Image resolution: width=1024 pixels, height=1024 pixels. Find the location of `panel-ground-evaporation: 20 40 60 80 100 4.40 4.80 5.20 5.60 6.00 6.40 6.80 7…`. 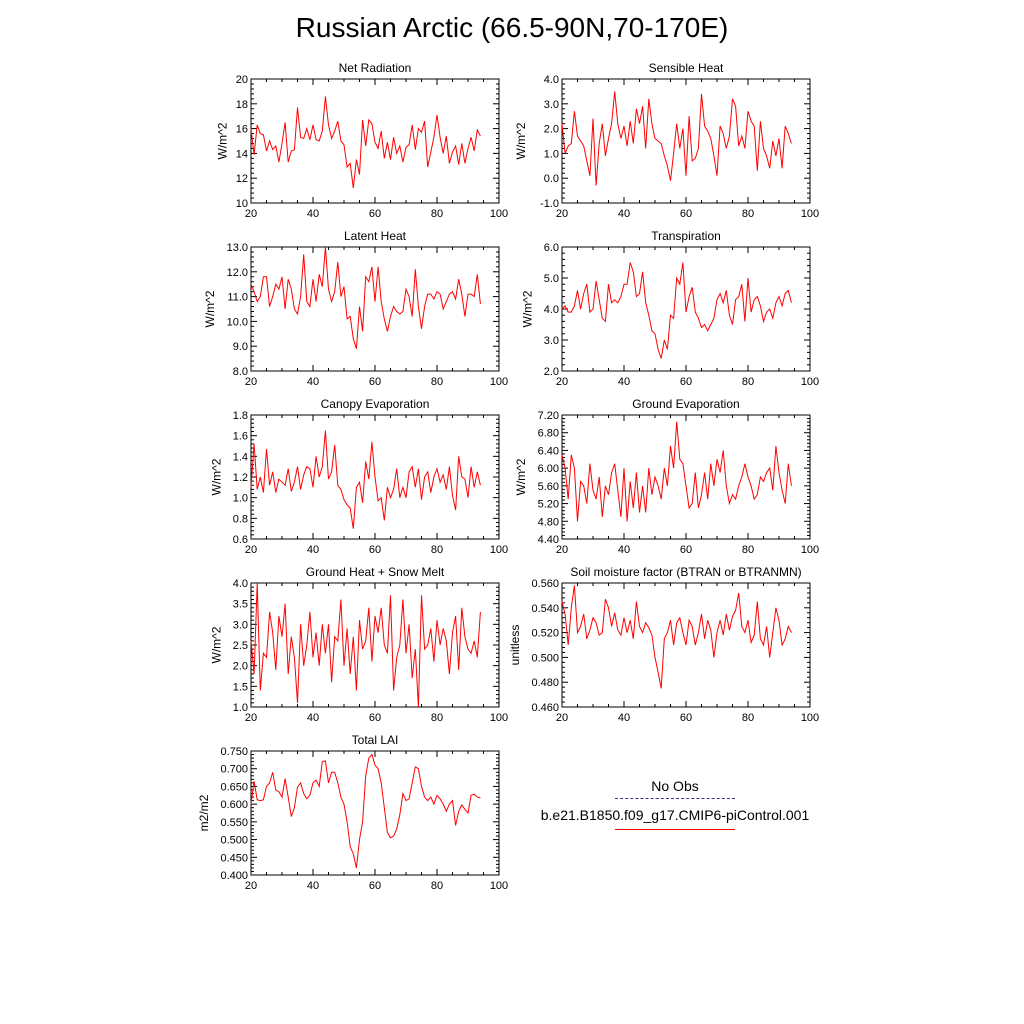

panel-ground-evaporation: 20 40 60 80 100 4.40 4.80 5.20 5.60 6.00 6.40 6.80 7… is located at coordinates (666, 476).